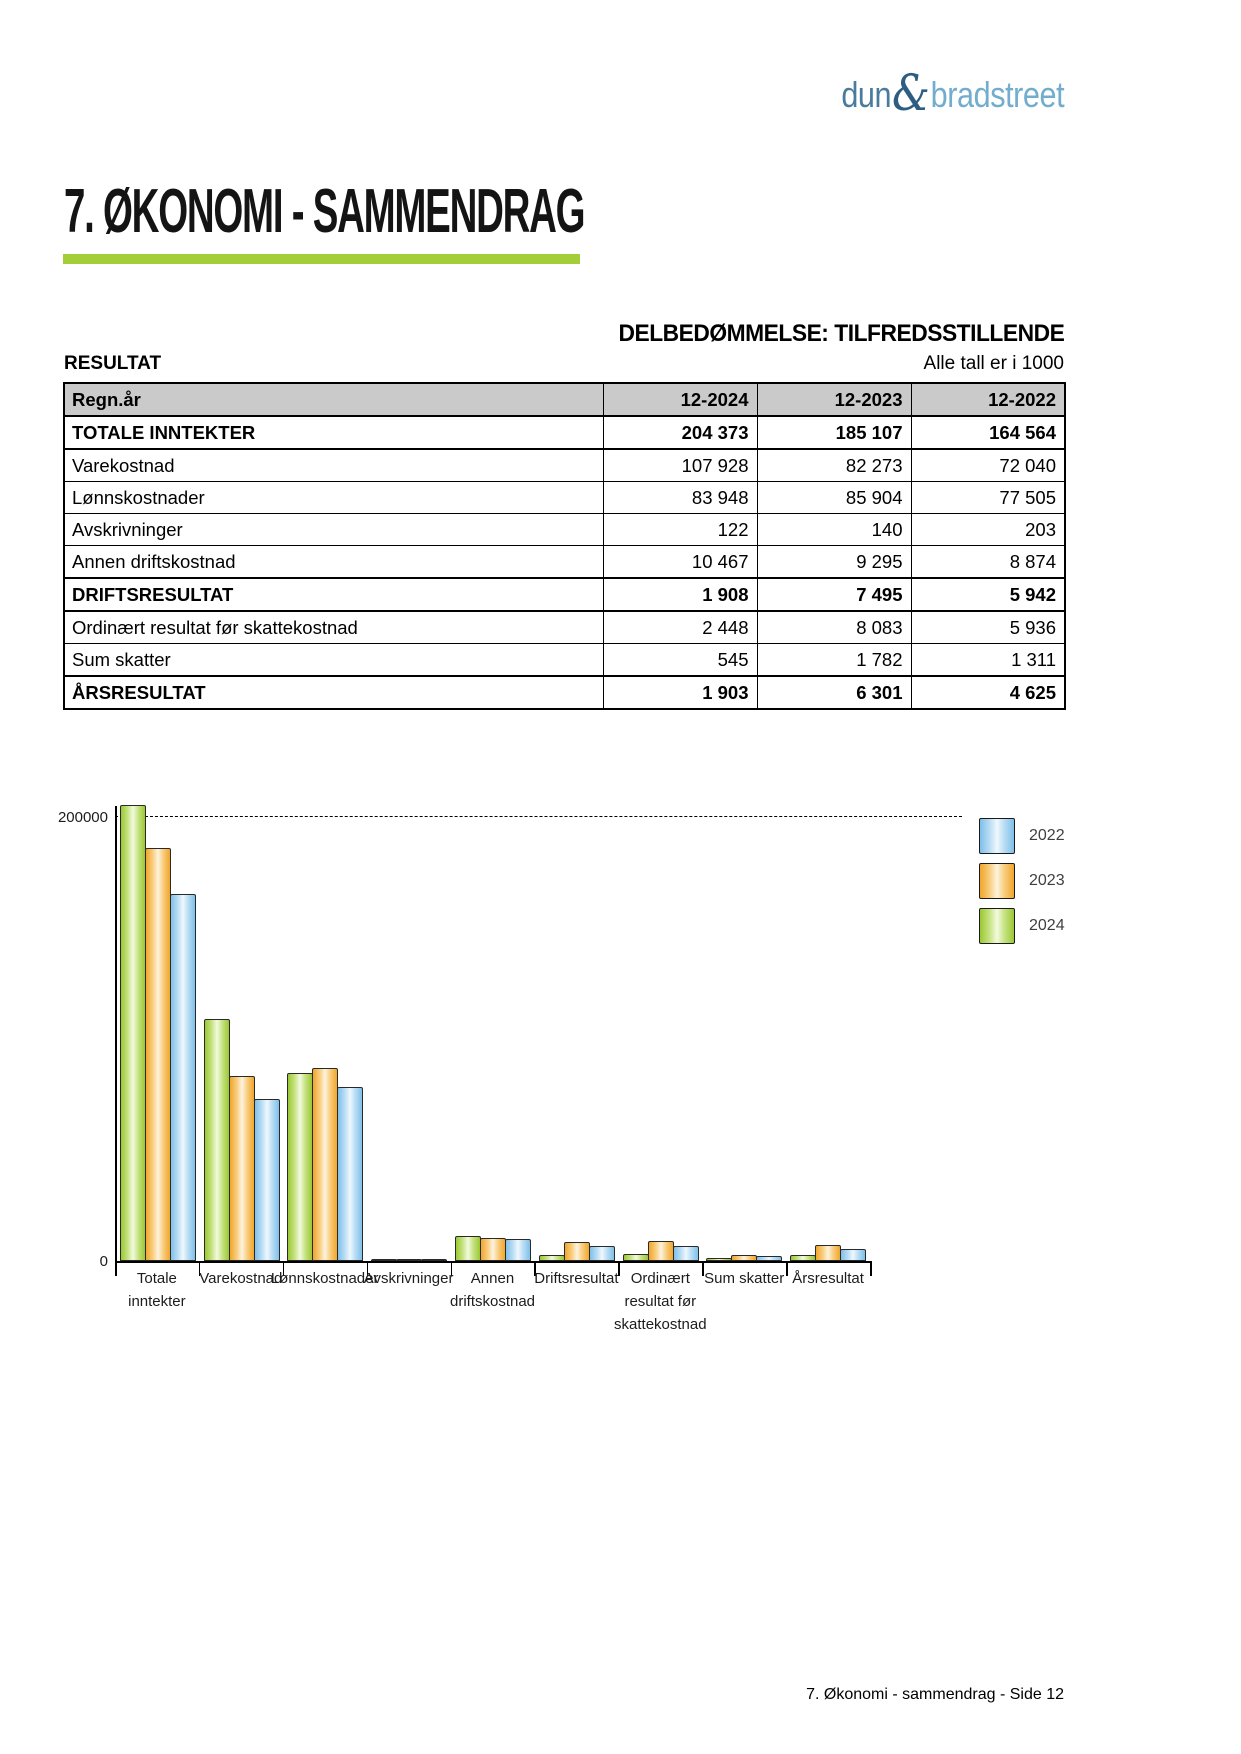  What do you see at coordinates (240, 1278) in the screenshot?
I see `x-axis-label: Varekostnad` at bounding box center [240, 1278].